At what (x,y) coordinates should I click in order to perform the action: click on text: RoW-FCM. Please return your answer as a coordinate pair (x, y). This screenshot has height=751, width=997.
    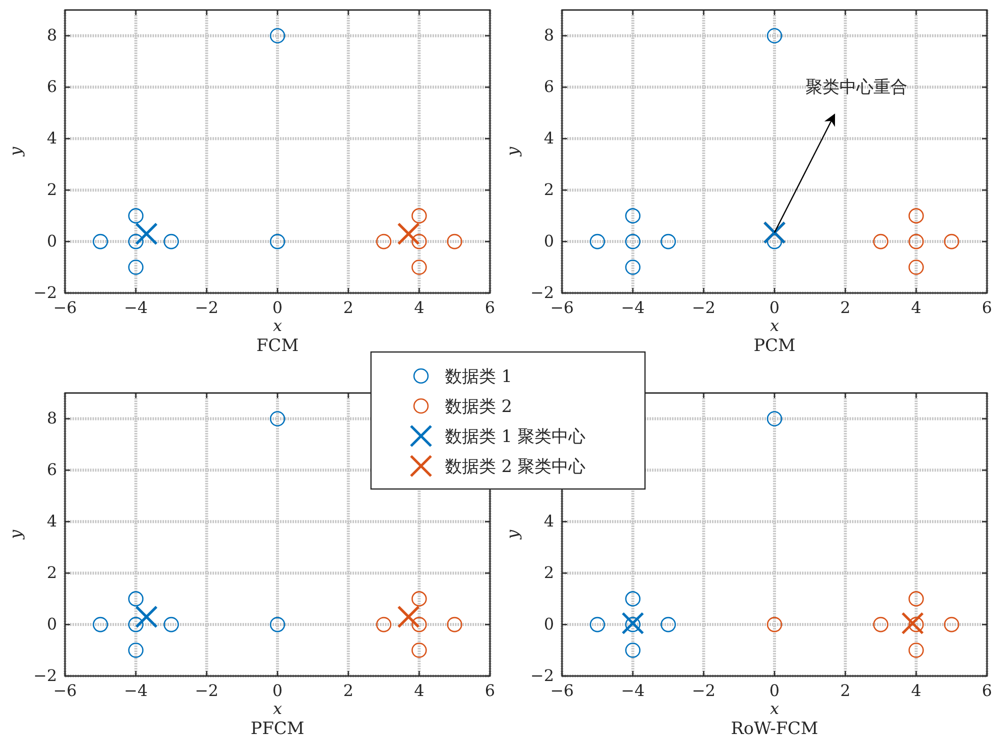
    Looking at the image, I should click on (774, 729).